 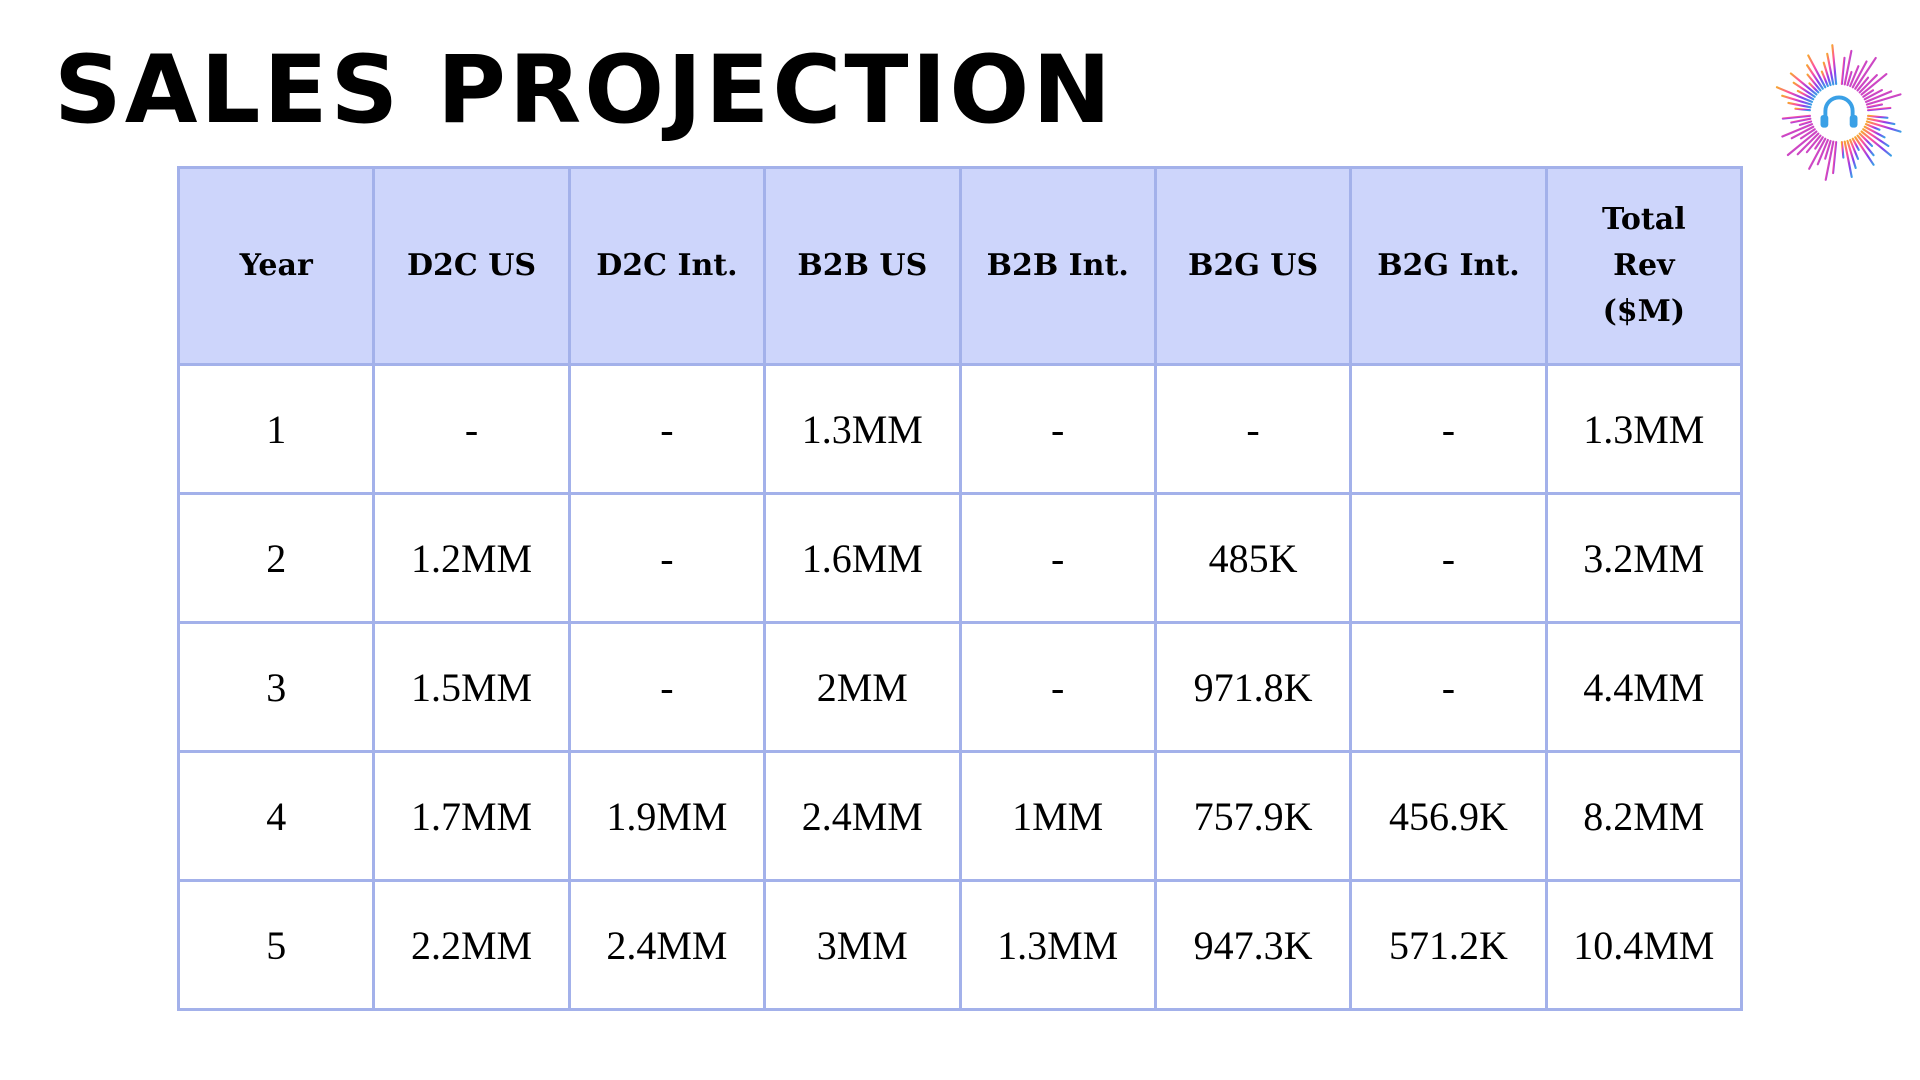 What do you see at coordinates (276, 429) in the screenshot?
I see `cell-year: 1` at bounding box center [276, 429].